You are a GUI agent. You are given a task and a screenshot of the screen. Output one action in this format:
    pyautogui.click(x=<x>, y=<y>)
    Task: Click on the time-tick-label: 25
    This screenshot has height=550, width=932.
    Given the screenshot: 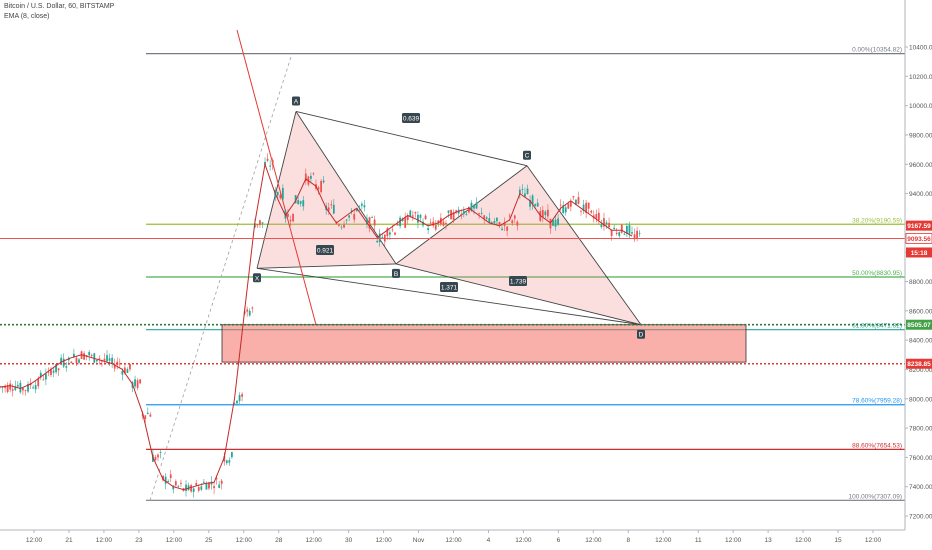 What is the action you would take?
    pyautogui.click(x=209, y=540)
    